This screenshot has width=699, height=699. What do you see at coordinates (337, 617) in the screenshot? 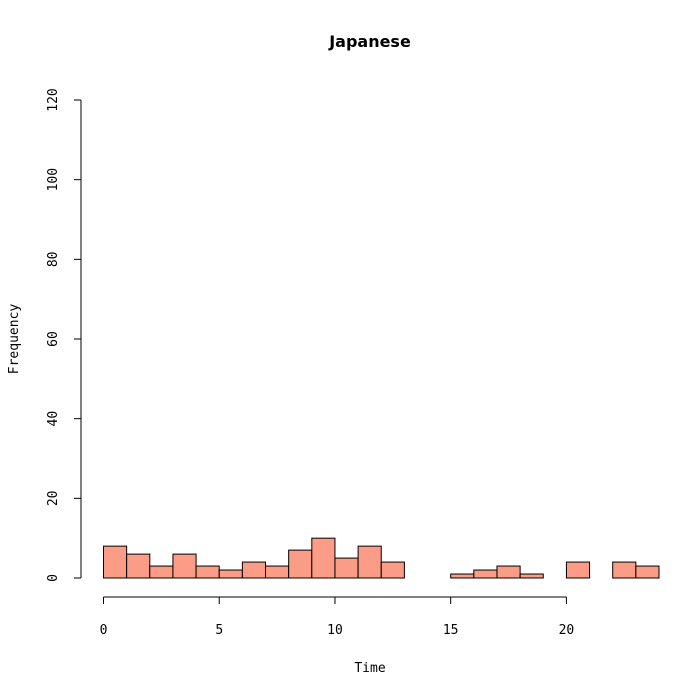
I see `x-axis: 0 5 10 15 20` at bounding box center [337, 617].